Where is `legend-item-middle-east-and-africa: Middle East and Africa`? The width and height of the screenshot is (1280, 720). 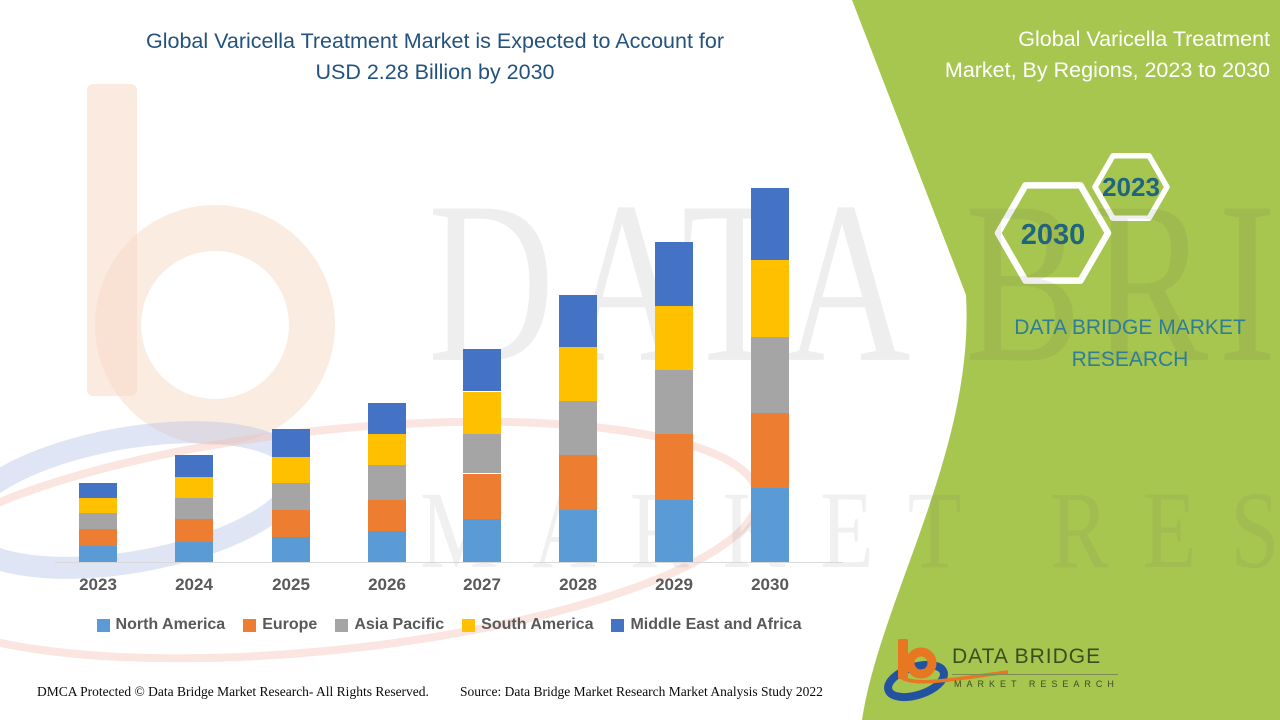 legend-item-middle-east-and-africa: Middle East and Africa is located at coordinates (706, 625).